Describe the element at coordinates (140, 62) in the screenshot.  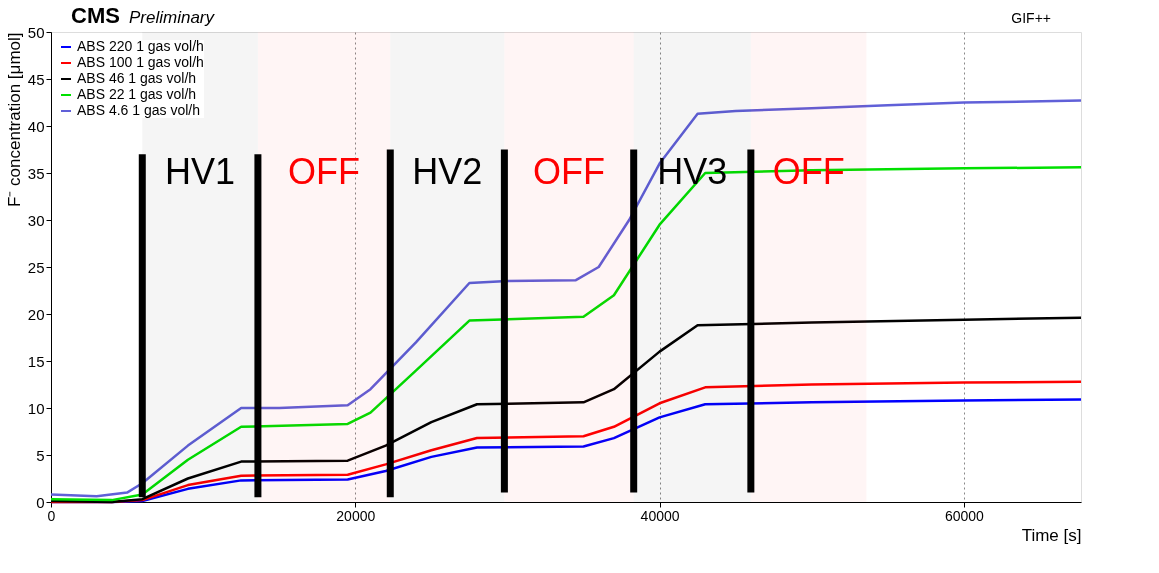
I see `legend-label: ABS 100 1 gas vol/h` at that location.